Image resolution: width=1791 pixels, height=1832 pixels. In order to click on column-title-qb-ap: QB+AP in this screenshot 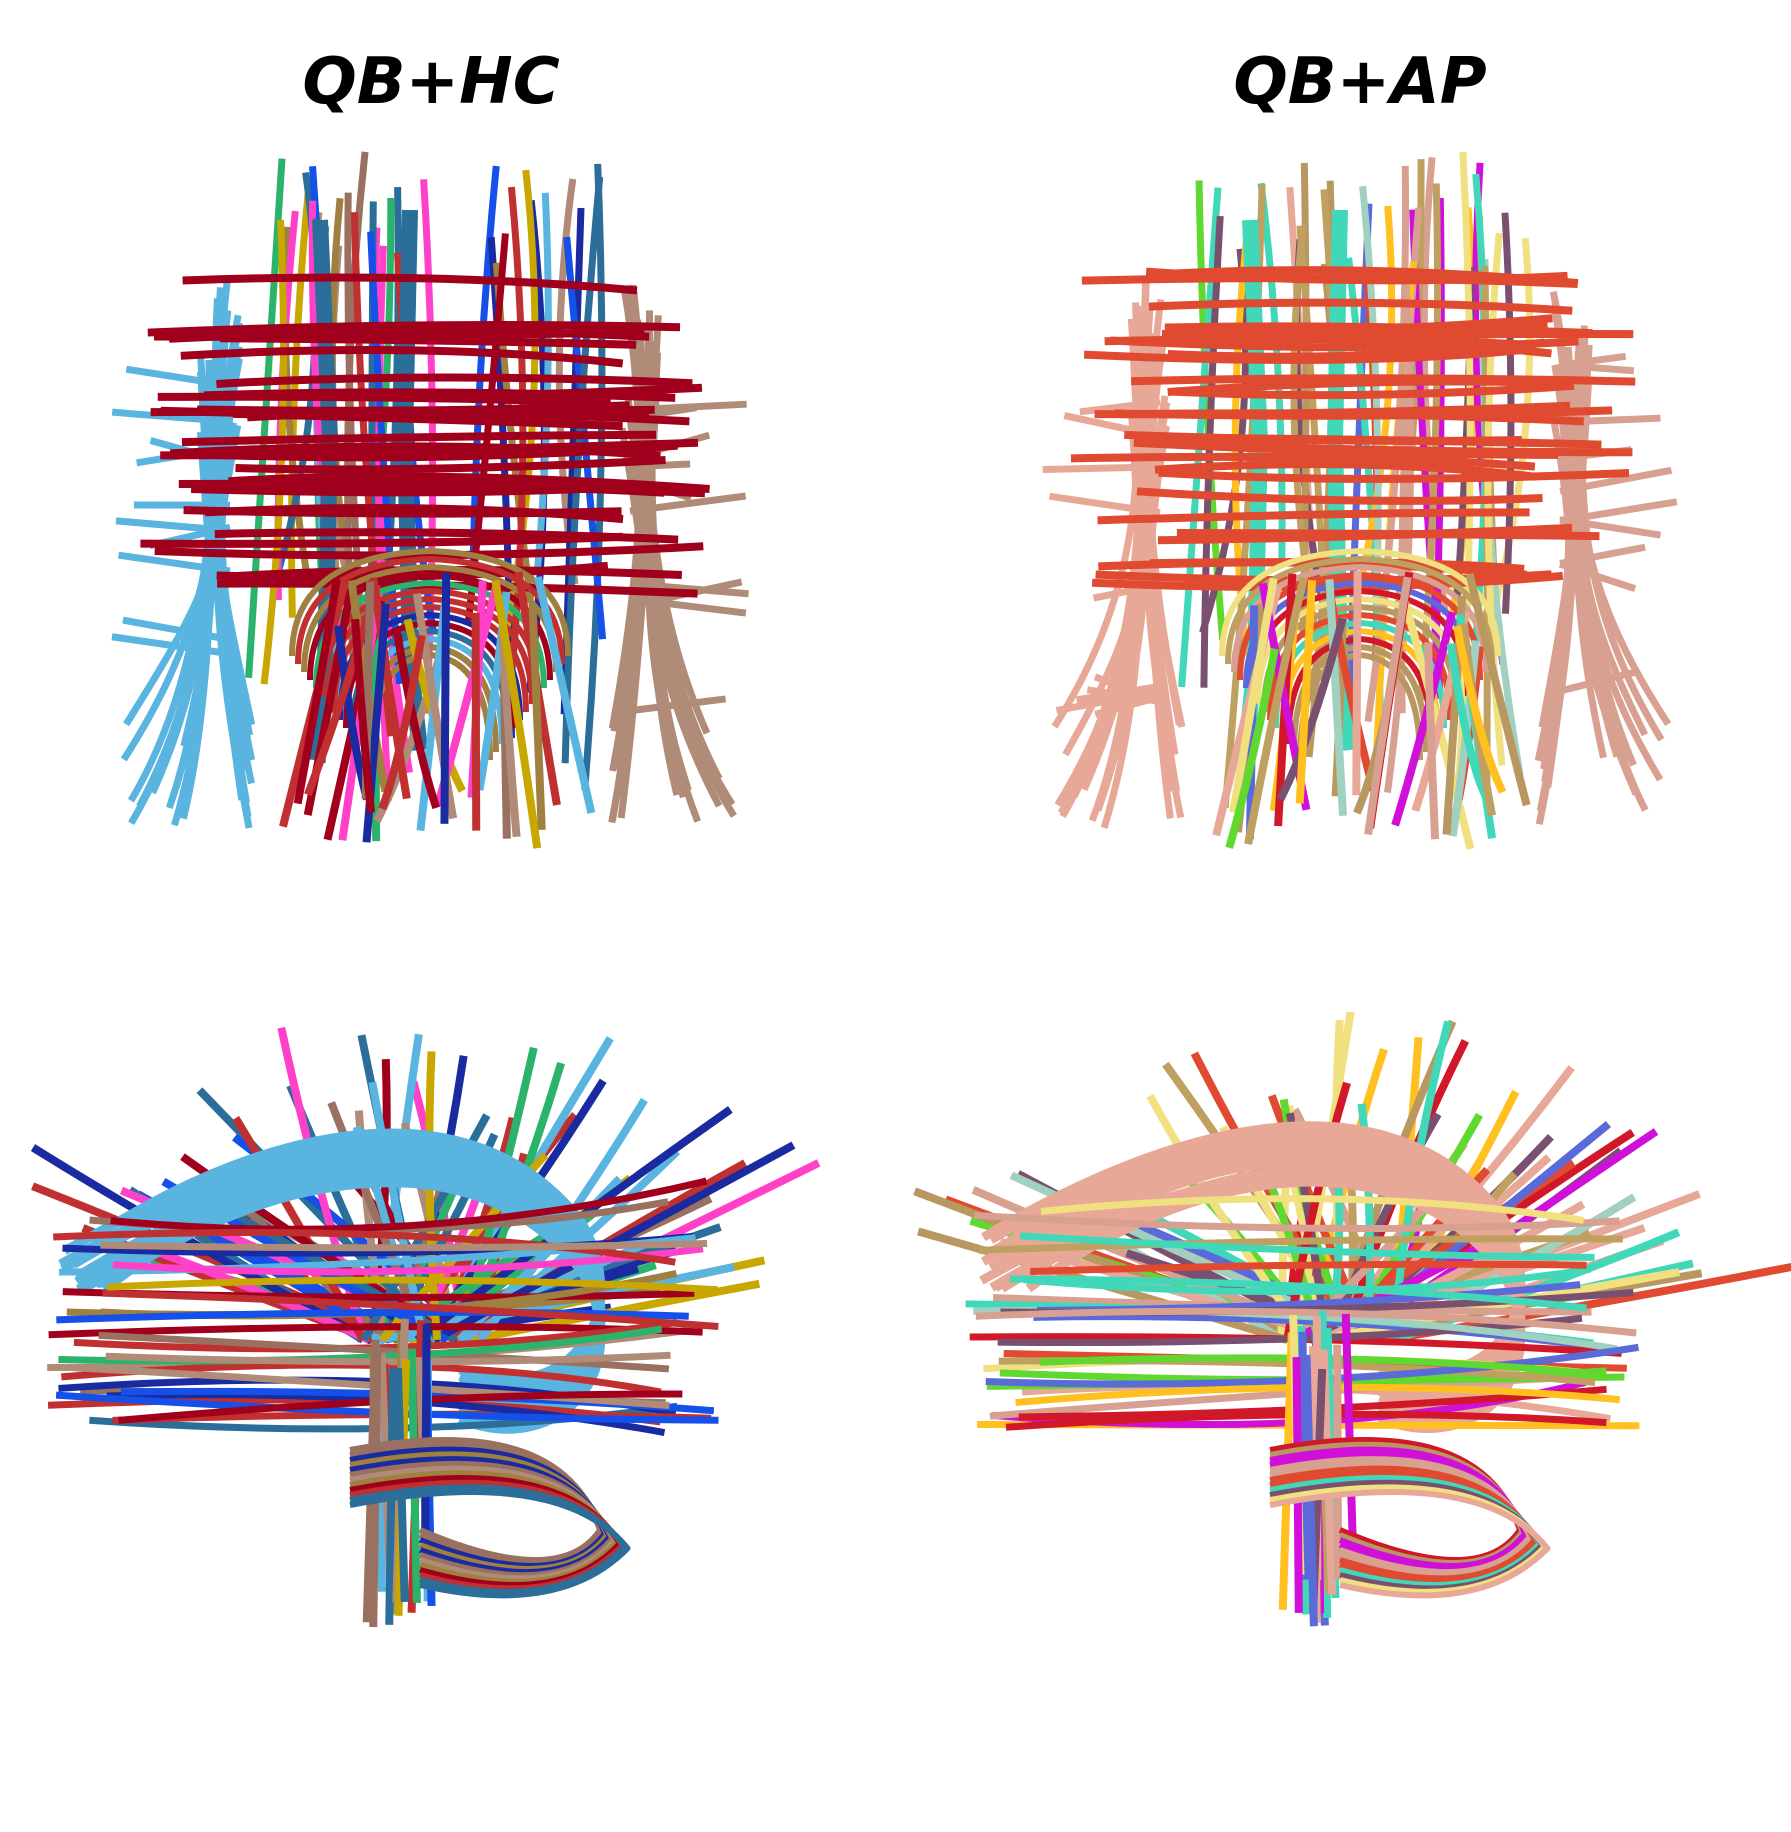, I will do `click(1360, 82)`.